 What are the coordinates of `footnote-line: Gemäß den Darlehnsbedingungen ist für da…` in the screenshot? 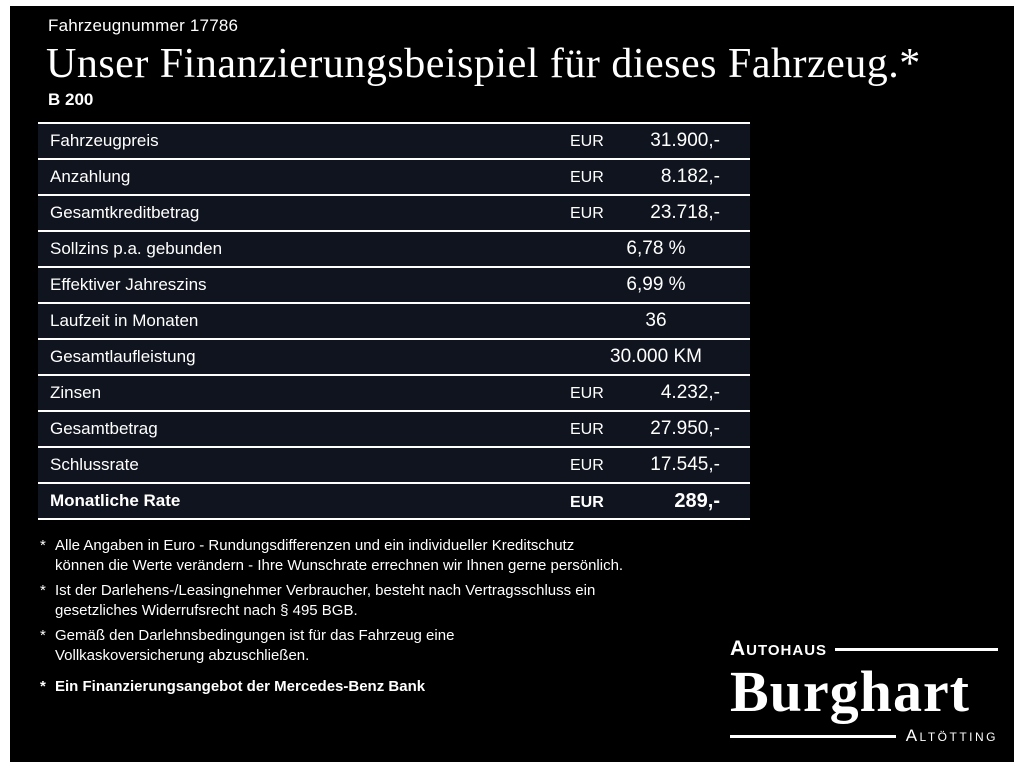 It's located at (255, 635).